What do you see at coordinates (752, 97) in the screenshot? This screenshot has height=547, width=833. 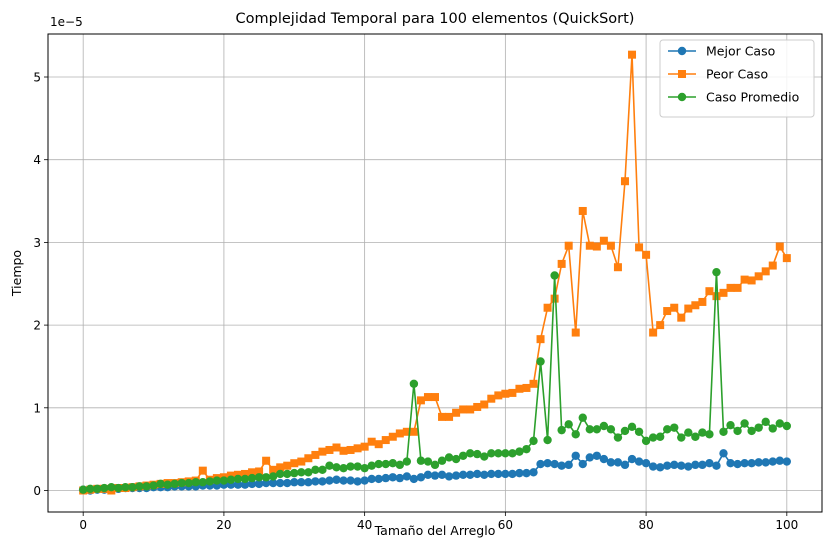 I see `legend-label: Caso Promedio` at bounding box center [752, 97].